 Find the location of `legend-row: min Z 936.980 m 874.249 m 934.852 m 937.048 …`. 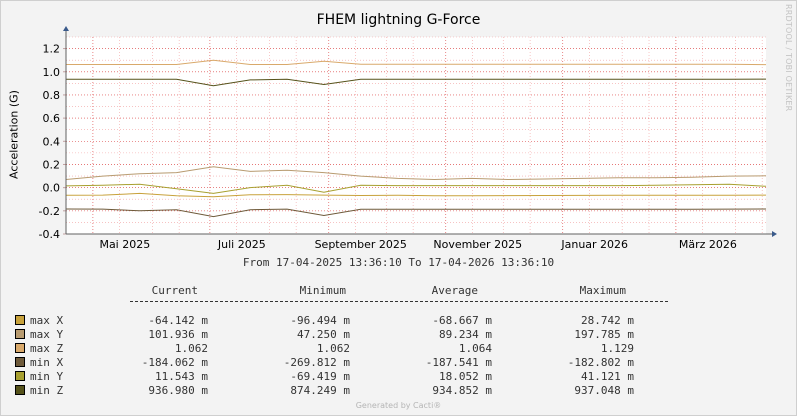

legend-row: min Z 936.980 m 874.249 m 934.852 m 937.048 … is located at coordinates (335, 390).